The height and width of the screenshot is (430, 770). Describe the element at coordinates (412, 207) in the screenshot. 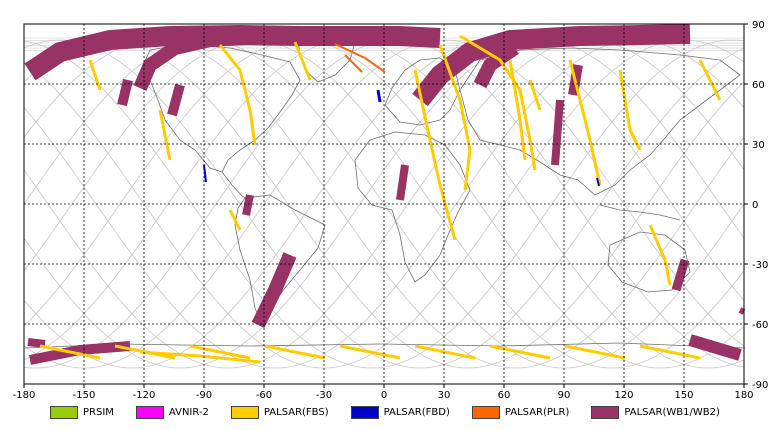

I see `coastline-africa` at that location.